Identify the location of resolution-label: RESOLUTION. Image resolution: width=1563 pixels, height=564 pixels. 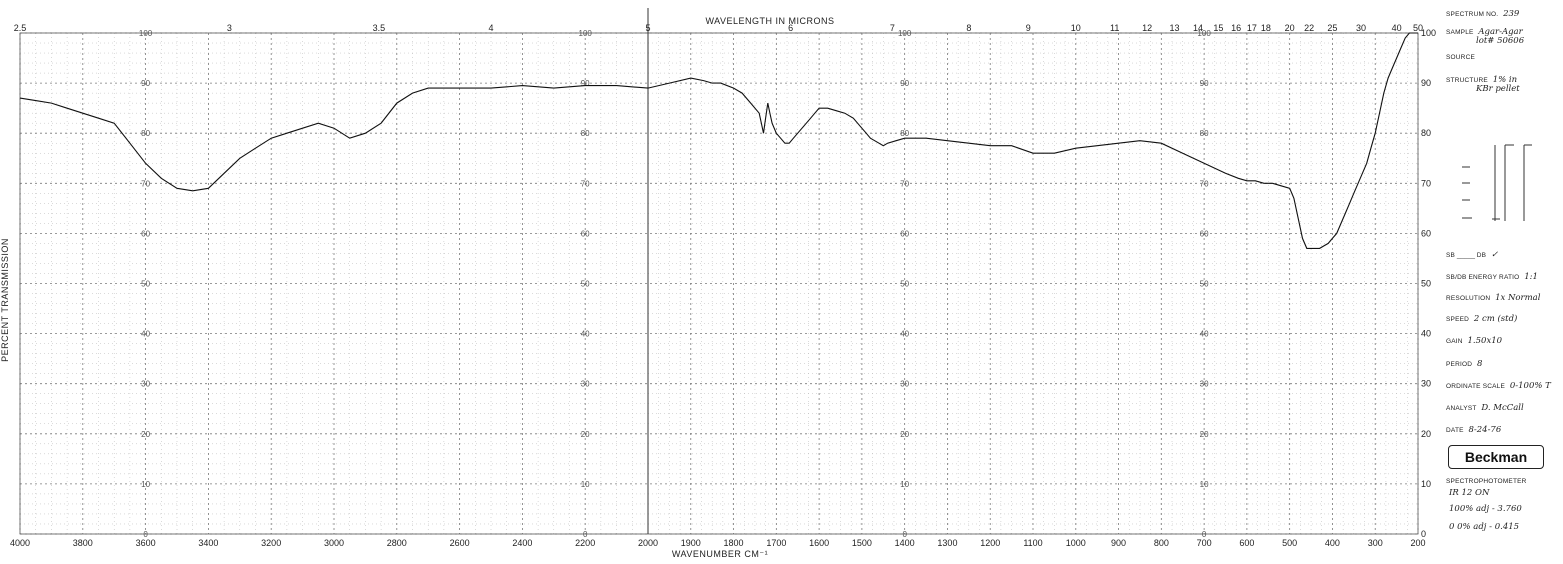
(1468, 298).